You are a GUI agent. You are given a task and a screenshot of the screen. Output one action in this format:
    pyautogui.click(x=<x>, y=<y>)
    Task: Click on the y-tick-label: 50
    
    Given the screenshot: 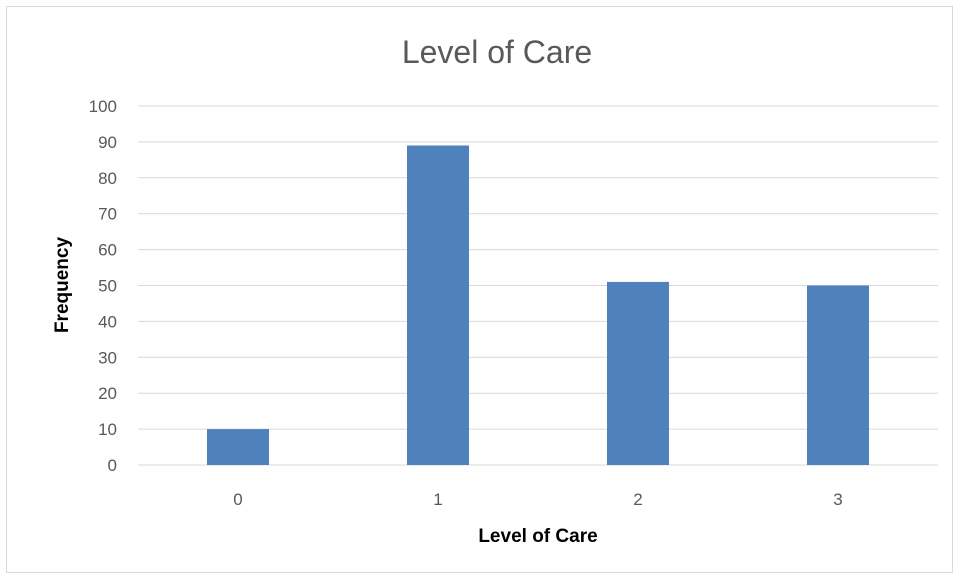 What is the action you would take?
    pyautogui.click(x=107, y=286)
    